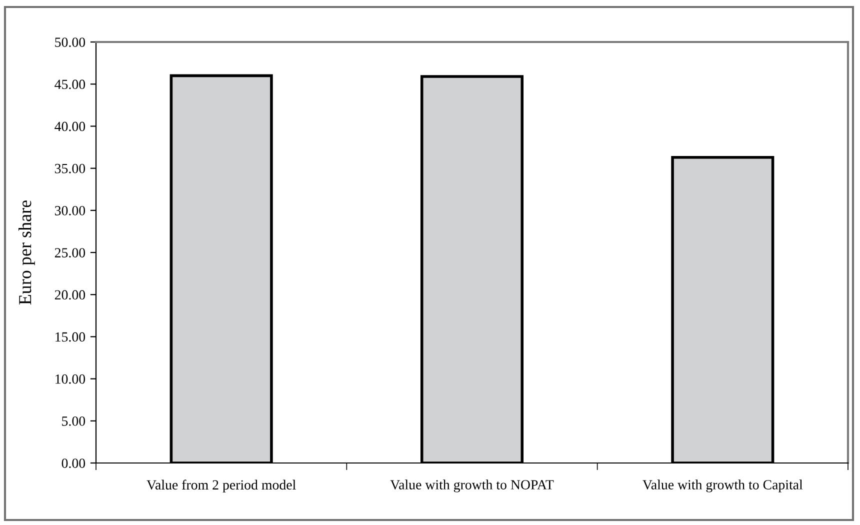 The height and width of the screenshot is (525, 860). What do you see at coordinates (70, 211) in the screenshot?
I see `y-tick-label: 30.00` at bounding box center [70, 211].